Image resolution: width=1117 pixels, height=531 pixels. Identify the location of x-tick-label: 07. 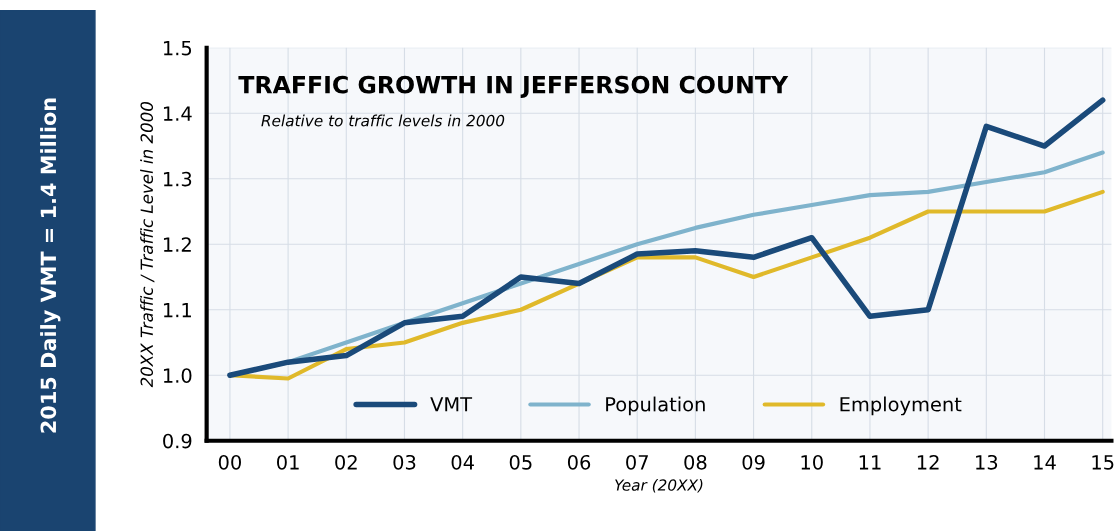
(637, 462).